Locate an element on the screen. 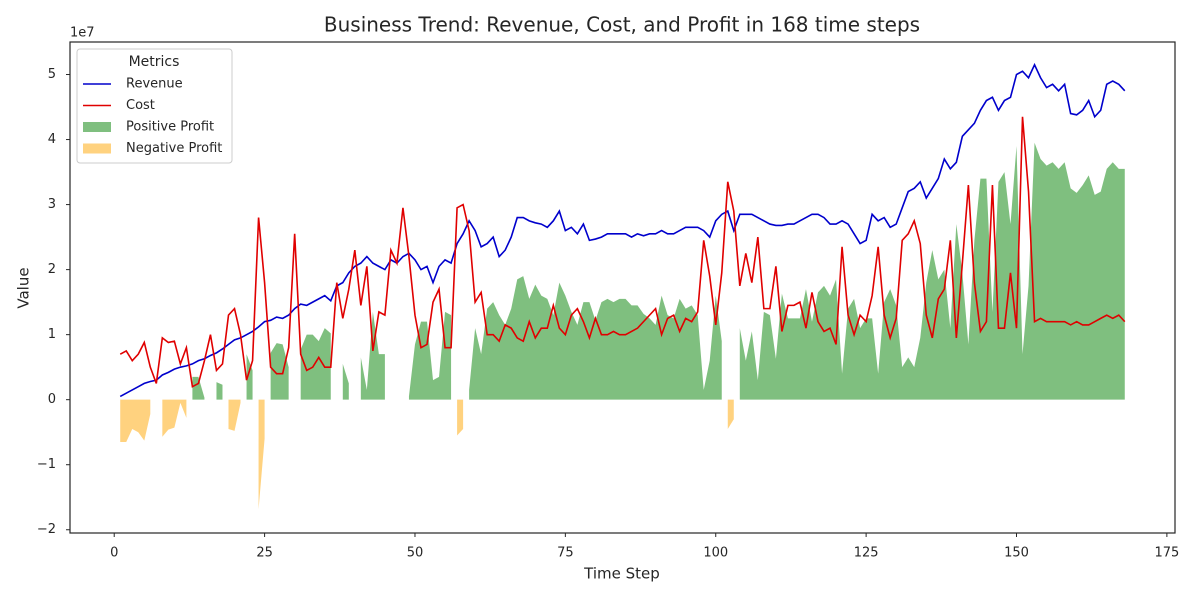 The height and width of the screenshot is (600, 1200). legend-label: Cost is located at coordinates (140, 105).